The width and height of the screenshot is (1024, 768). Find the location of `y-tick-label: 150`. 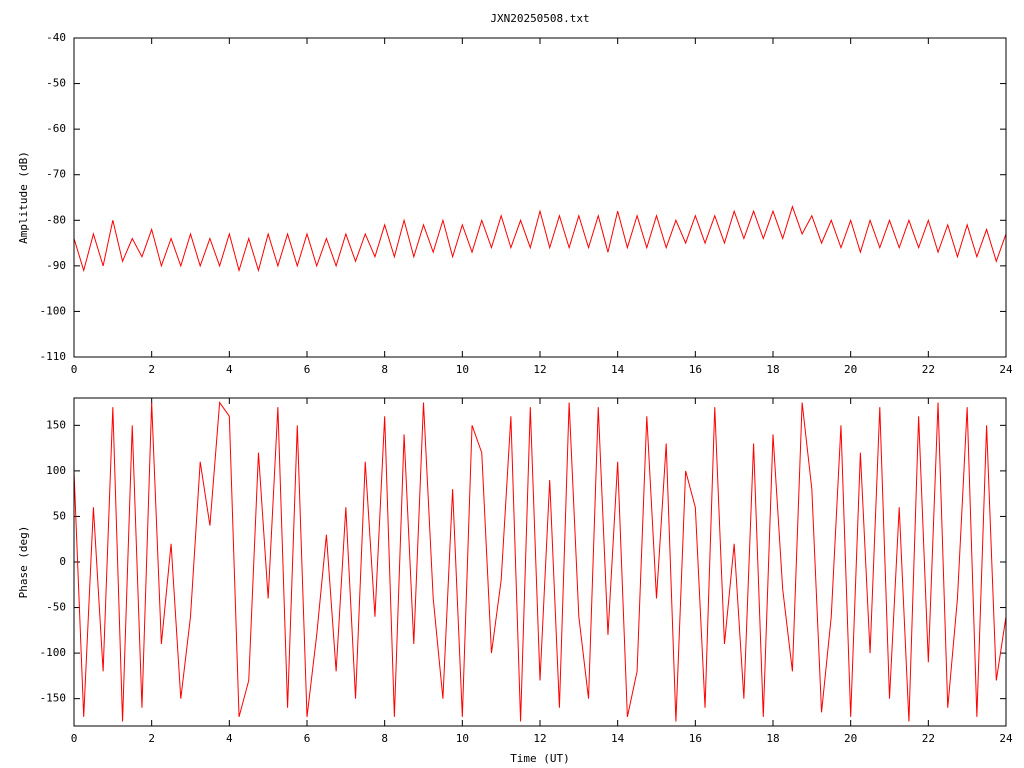

y-tick-label: 150 is located at coordinates (56, 424).